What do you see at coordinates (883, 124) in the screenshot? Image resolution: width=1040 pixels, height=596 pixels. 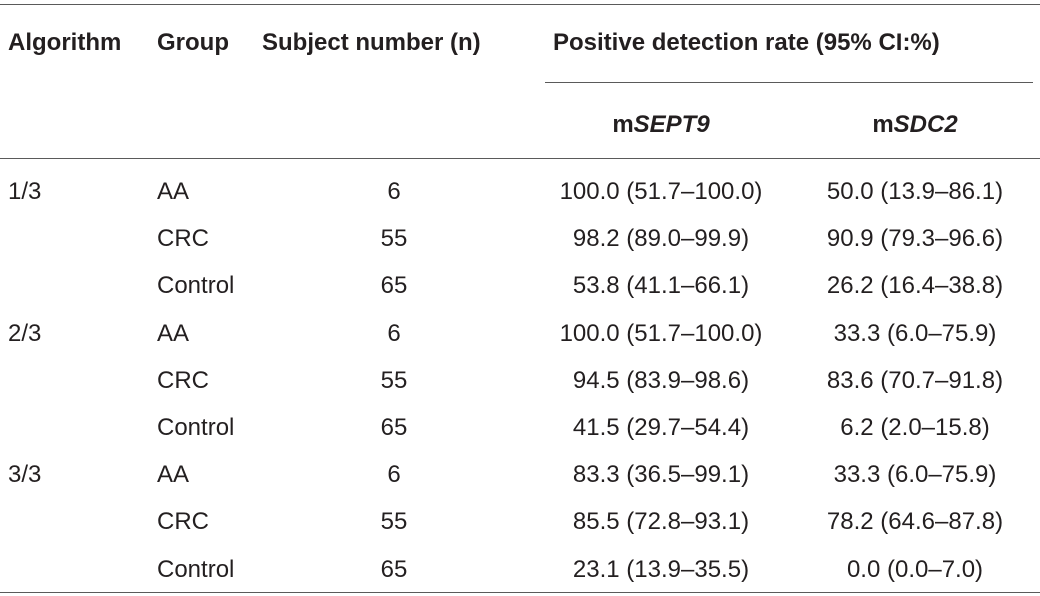 I see `header-msdc2-prefix: m` at bounding box center [883, 124].